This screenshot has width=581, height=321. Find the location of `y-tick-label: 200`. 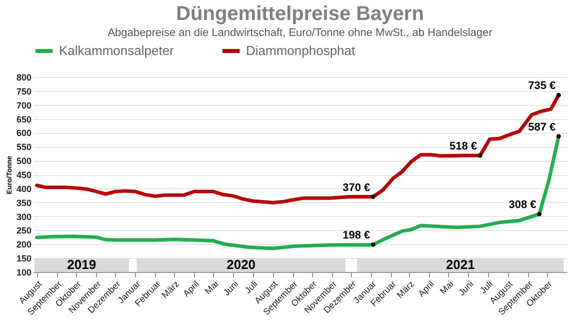

y-tick-label: 200 is located at coordinates (24, 245).